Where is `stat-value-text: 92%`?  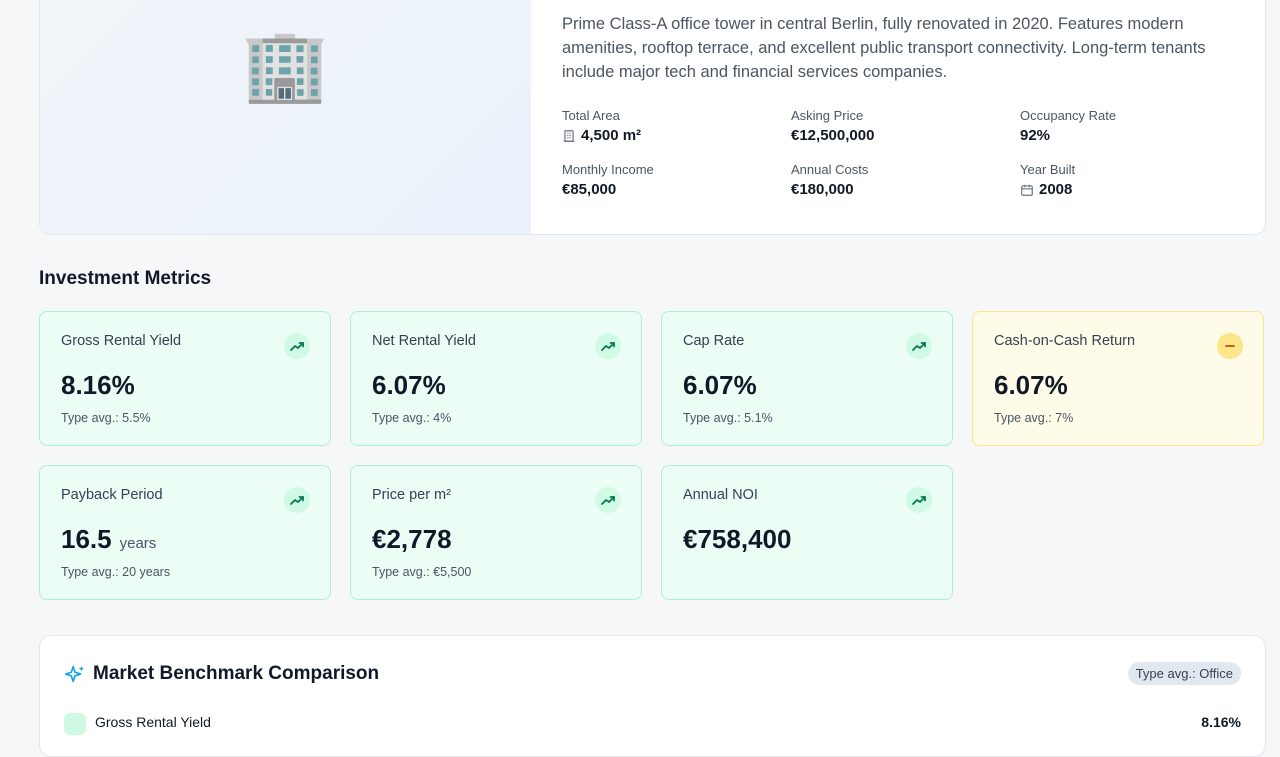
stat-value-text: 92% is located at coordinates (1035, 135).